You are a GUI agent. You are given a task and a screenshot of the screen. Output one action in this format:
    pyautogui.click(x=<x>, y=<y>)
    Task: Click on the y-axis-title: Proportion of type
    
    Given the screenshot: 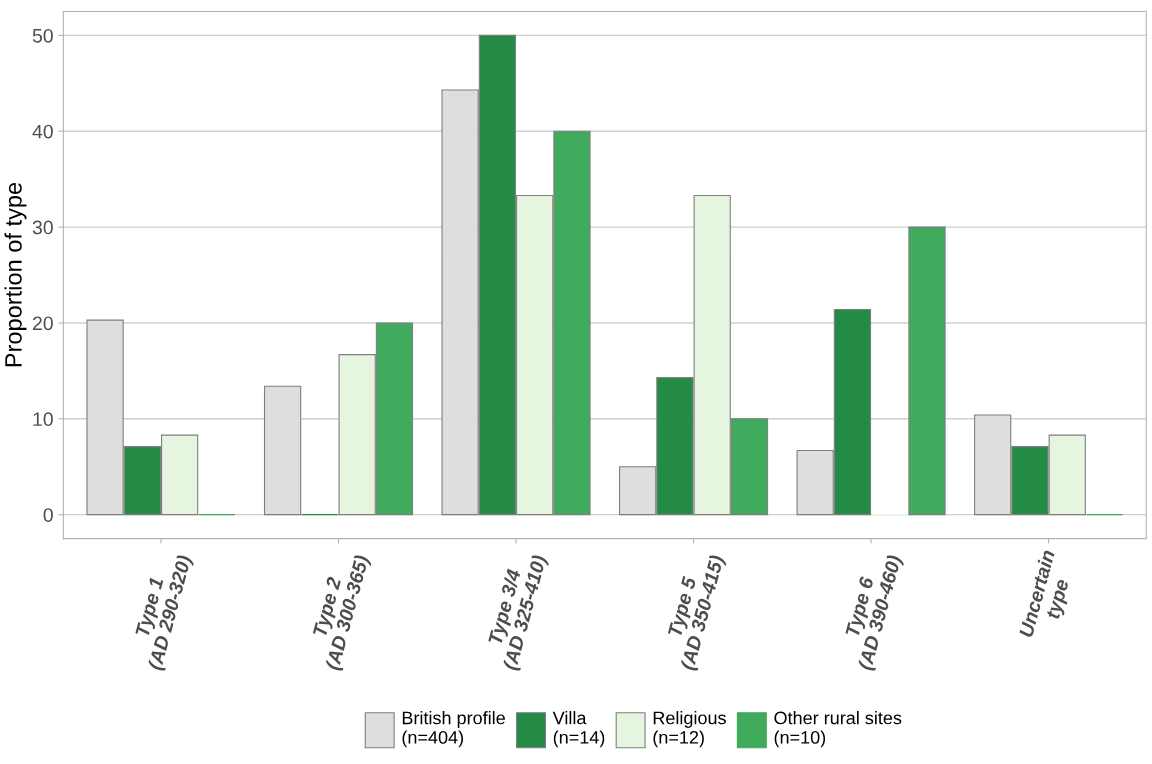 What is the action you would take?
    pyautogui.click(x=15, y=274)
    